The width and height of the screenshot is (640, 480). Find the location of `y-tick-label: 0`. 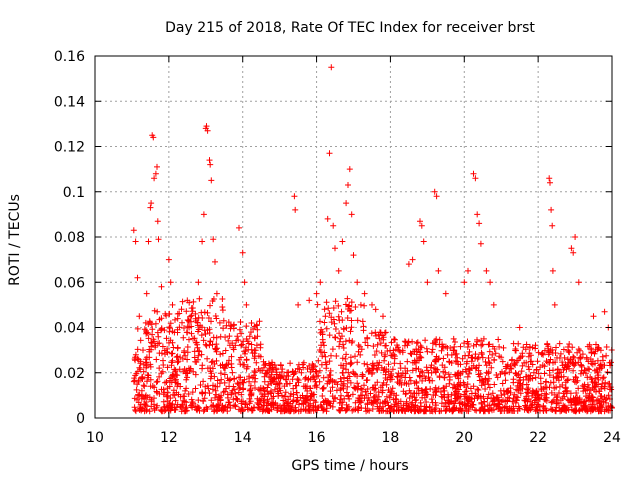

y-tick-label: 0 is located at coordinates (80, 419).